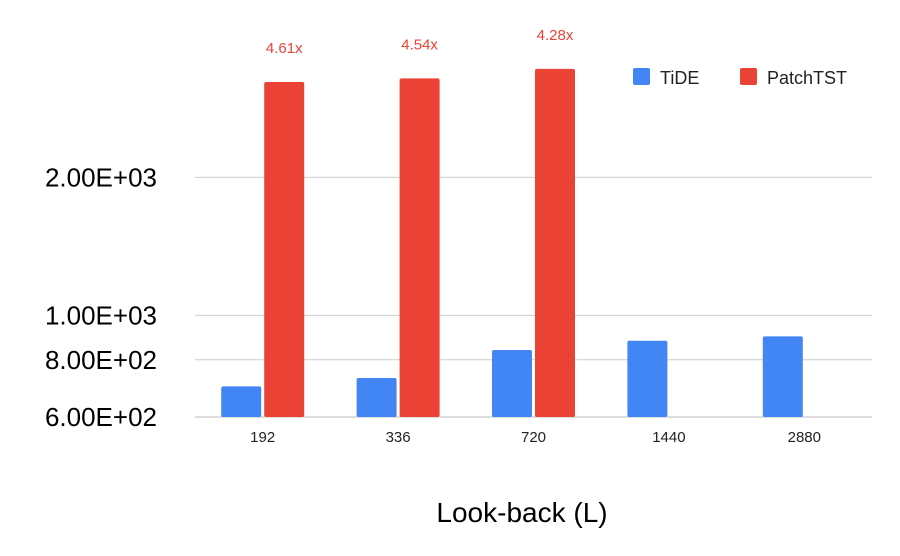 Image resolution: width=900 pixels, height=556 pixels. What do you see at coordinates (748, 76) in the screenshot?
I see `legend-swatch-patchtst` at bounding box center [748, 76].